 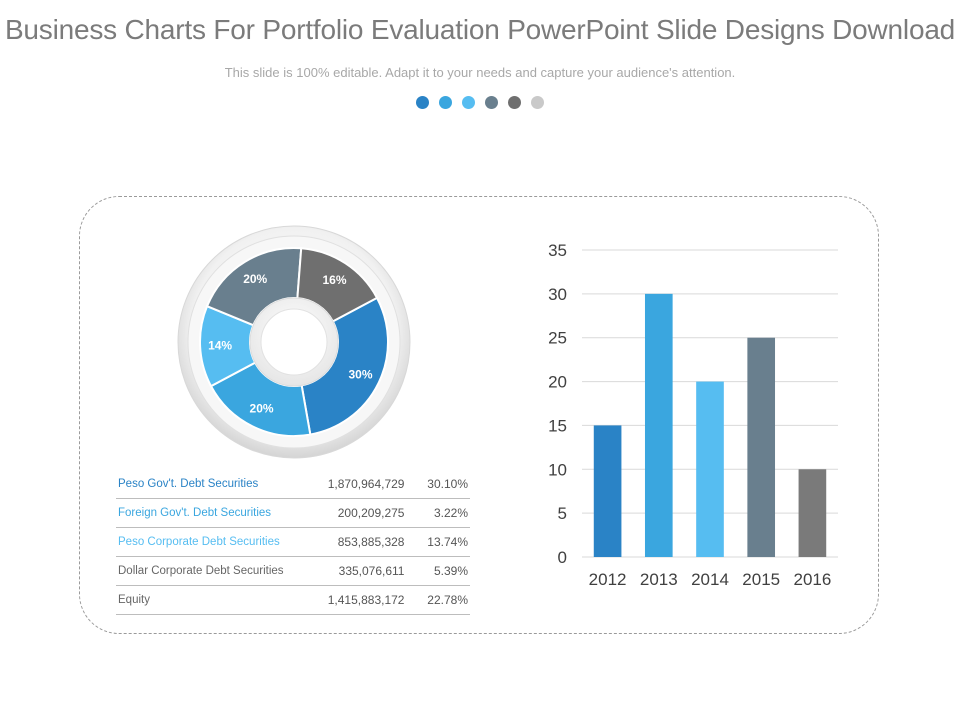 I want to click on y-tick-label: 30, so click(x=557, y=294).